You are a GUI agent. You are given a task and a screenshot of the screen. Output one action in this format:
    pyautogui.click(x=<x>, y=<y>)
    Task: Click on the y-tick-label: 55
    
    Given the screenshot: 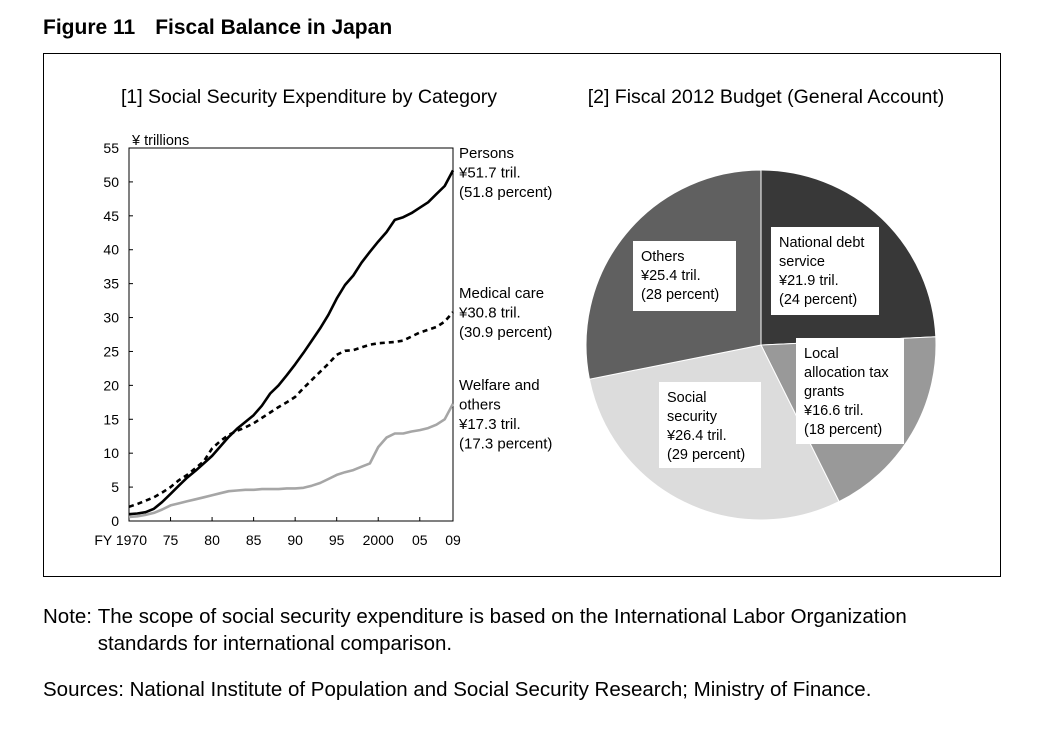 What is the action you would take?
    pyautogui.click(x=111, y=148)
    